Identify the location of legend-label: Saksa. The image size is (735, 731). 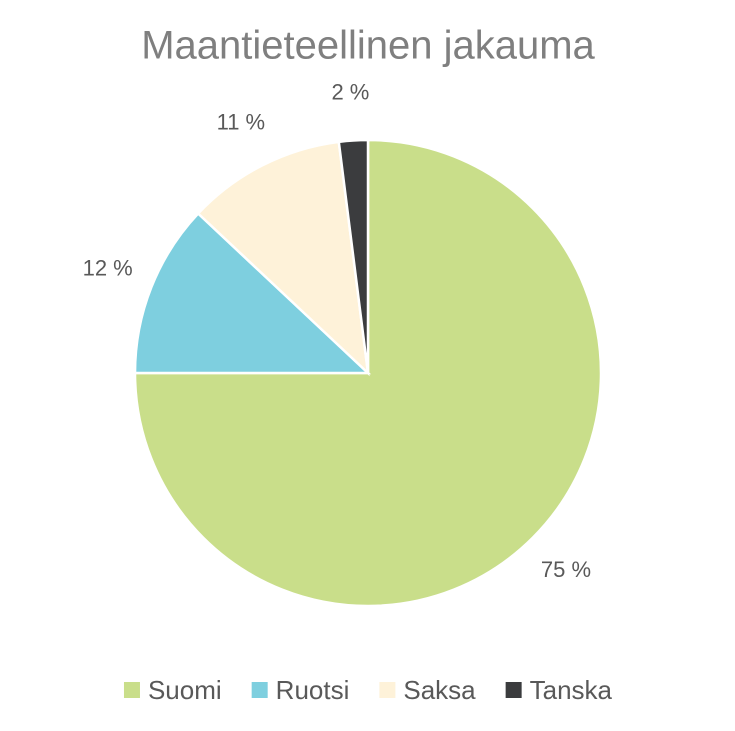
(439, 690).